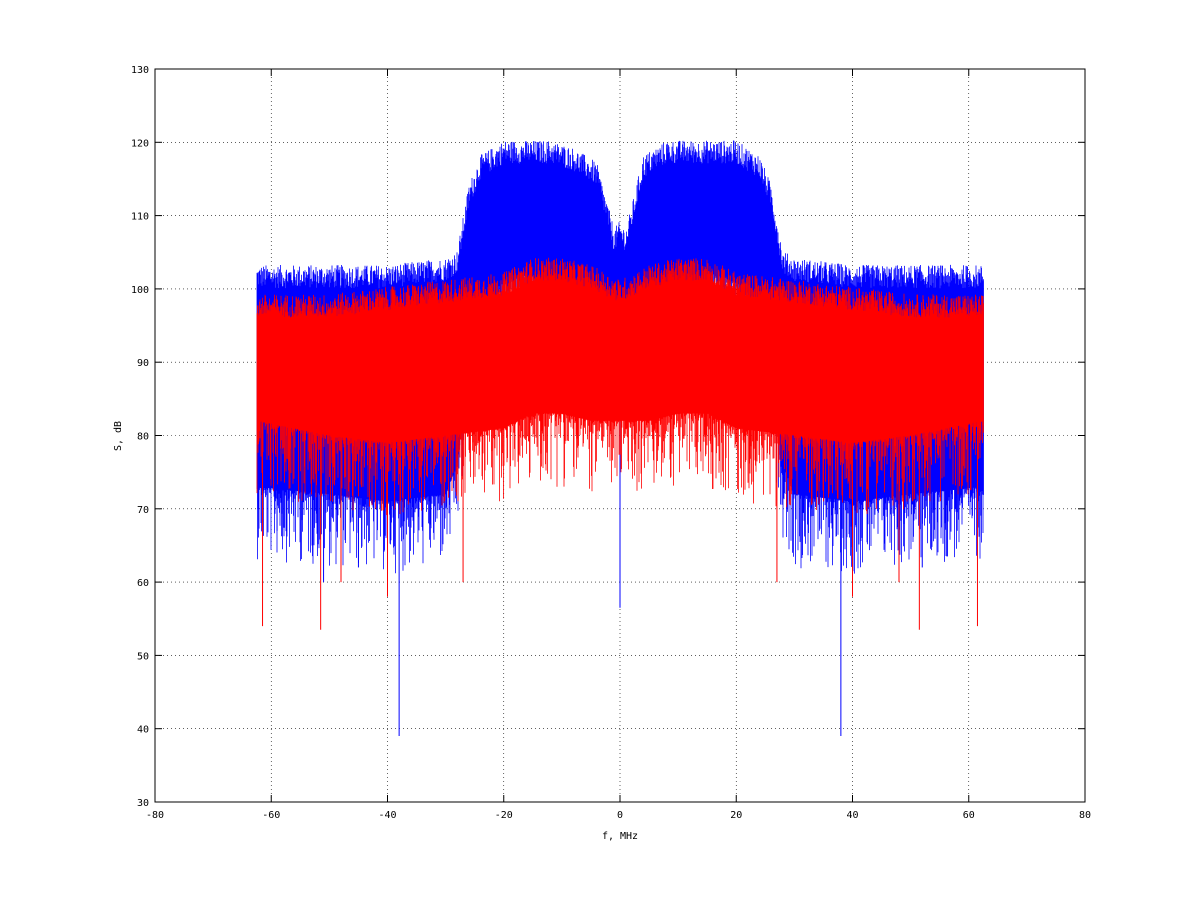 The height and width of the screenshot is (901, 1200). Describe the element at coordinates (143, 583) in the screenshot. I see `y-tick-label: 60` at that location.